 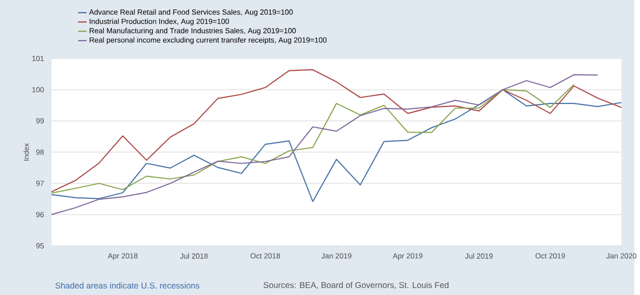 I want to click on source-note: Sources: BEA, Board of Governors, St. Louis Fed, so click(x=356, y=285).